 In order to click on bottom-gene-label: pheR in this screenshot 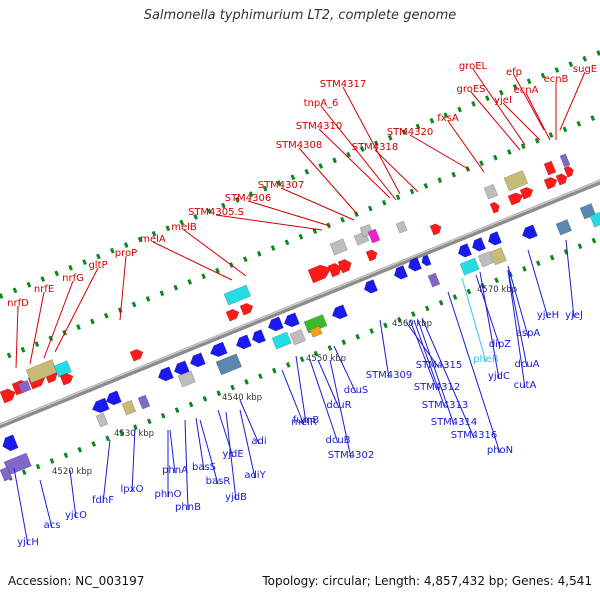, I will do `click(486, 359)`.